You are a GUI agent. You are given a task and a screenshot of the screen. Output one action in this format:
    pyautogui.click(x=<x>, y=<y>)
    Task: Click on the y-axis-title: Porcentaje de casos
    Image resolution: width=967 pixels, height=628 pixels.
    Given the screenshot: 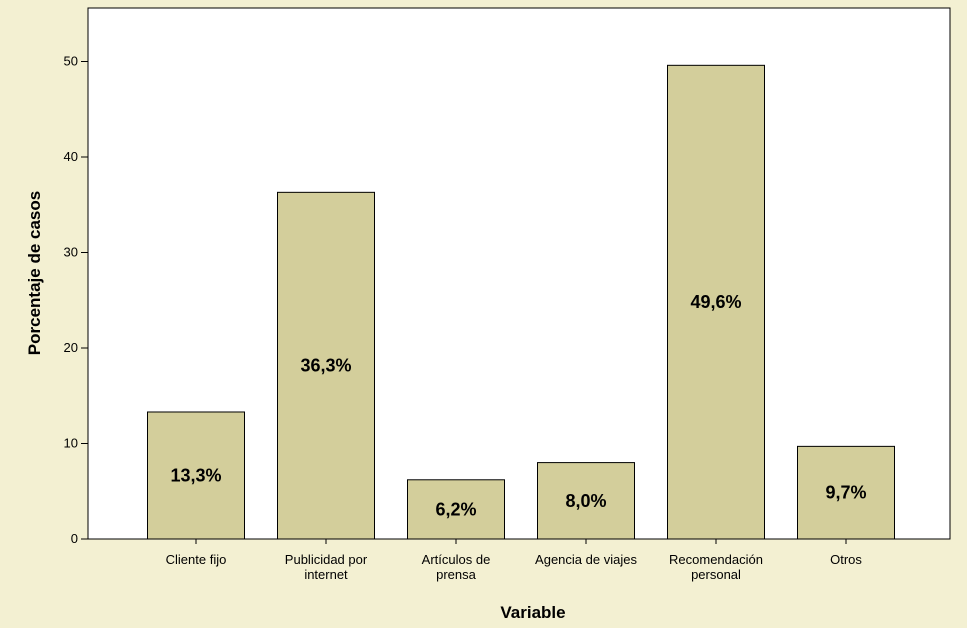 What is the action you would take?
    pyautogui.click(x=34, y=273)
    